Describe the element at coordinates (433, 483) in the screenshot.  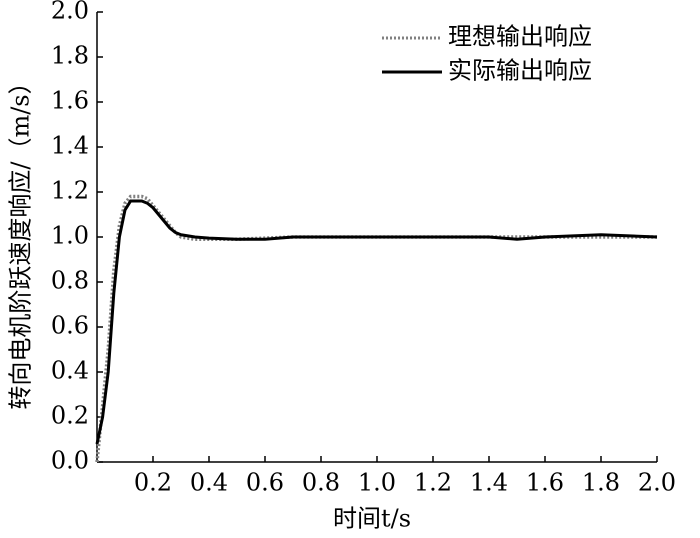
I see `x-tick-label: 1.2` at that location.